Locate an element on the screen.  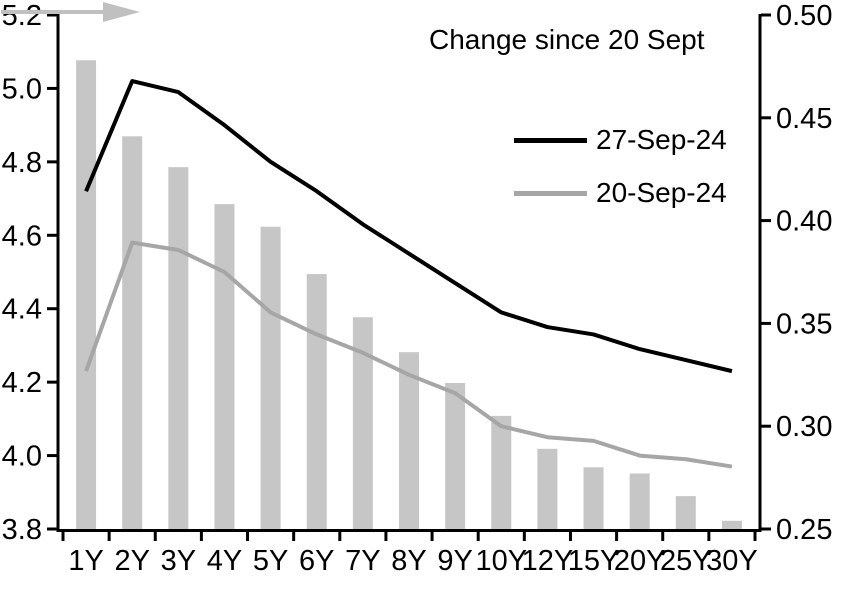
legend-item-27-sep-24: 27-Sep-24 is located at coordinates (620, 140).